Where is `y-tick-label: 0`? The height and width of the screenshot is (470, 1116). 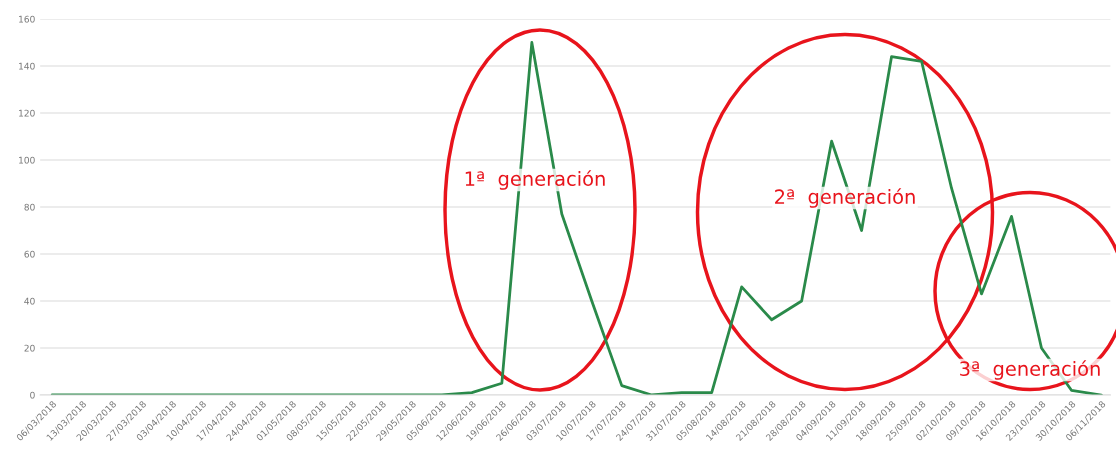 y-tick-label: 0 is located at coordinates (32, 395).